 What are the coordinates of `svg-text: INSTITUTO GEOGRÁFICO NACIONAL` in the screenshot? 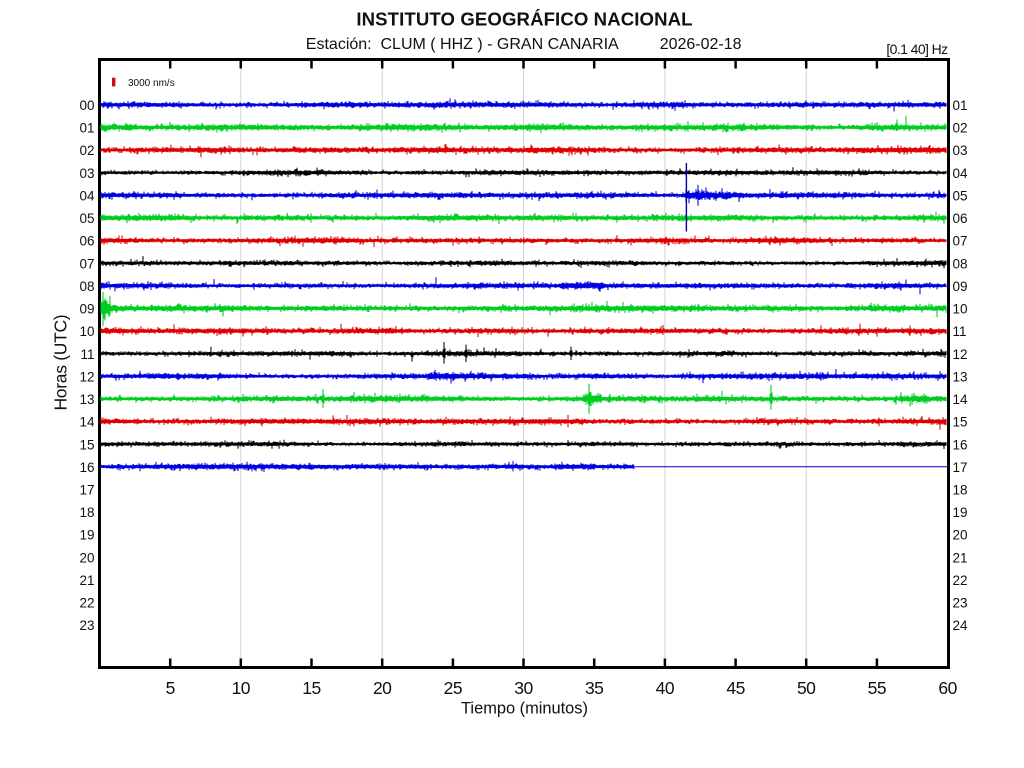 It's located at (524, 19).